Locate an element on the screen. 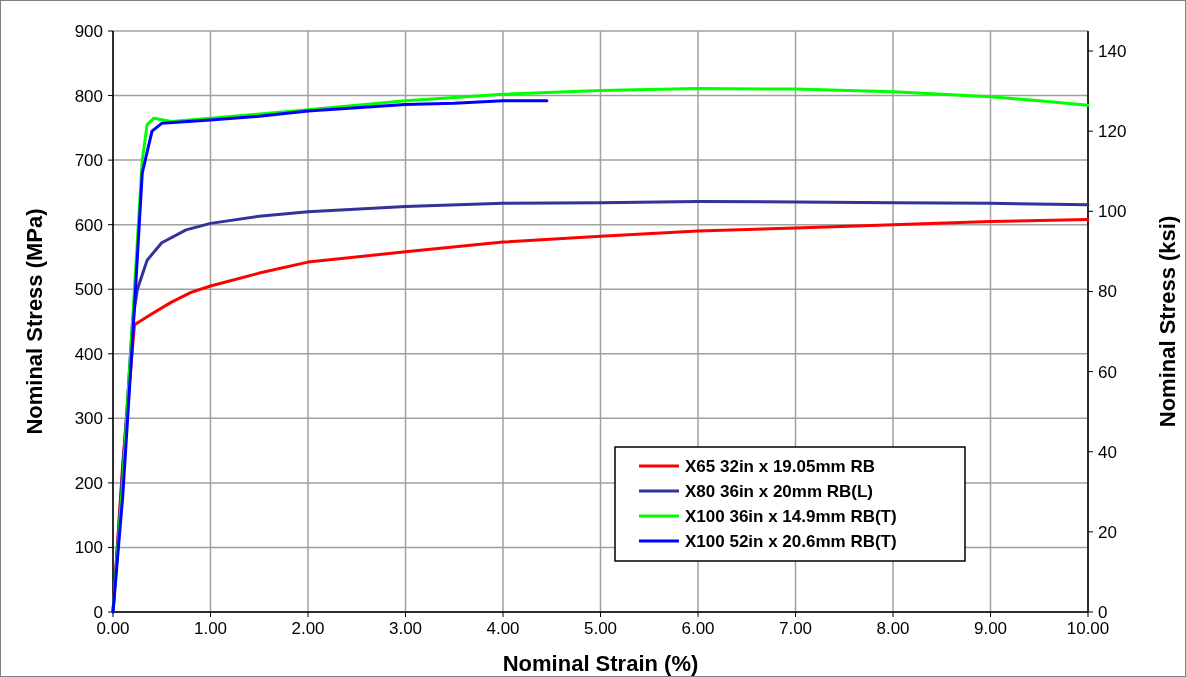  x-tick-label: 1.00 is located at coordinates (210, 628).